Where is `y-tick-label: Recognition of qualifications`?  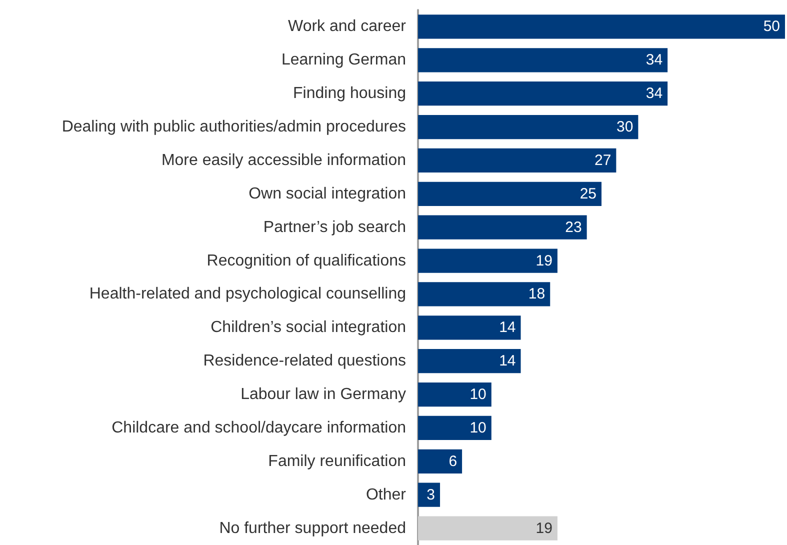
y-tick-label: Recognition of qualifications is located at coordinates (306, 261).